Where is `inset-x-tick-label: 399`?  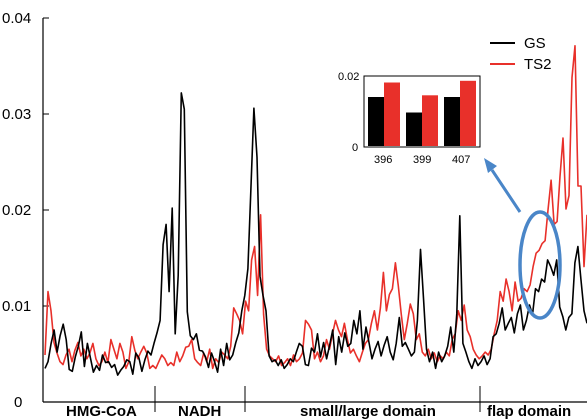 inset-x-tick-label: 399 is located at coordinates (422, 160).